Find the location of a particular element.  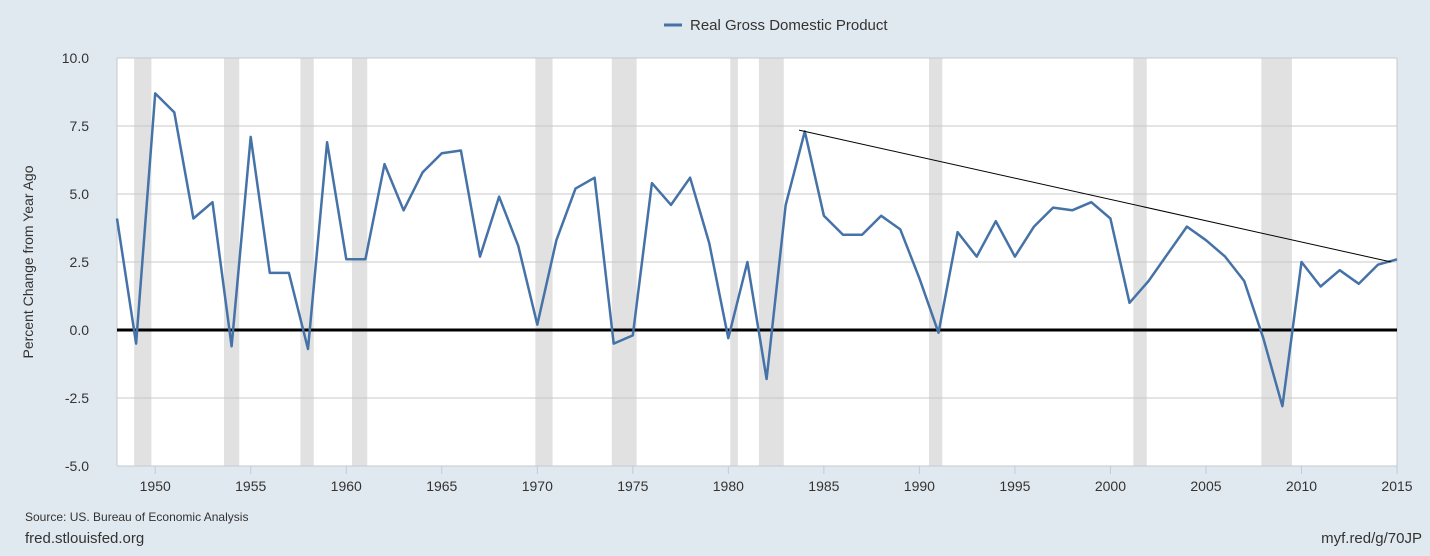

x-tick-label: 2010 is located at coordinates (1301, 486).